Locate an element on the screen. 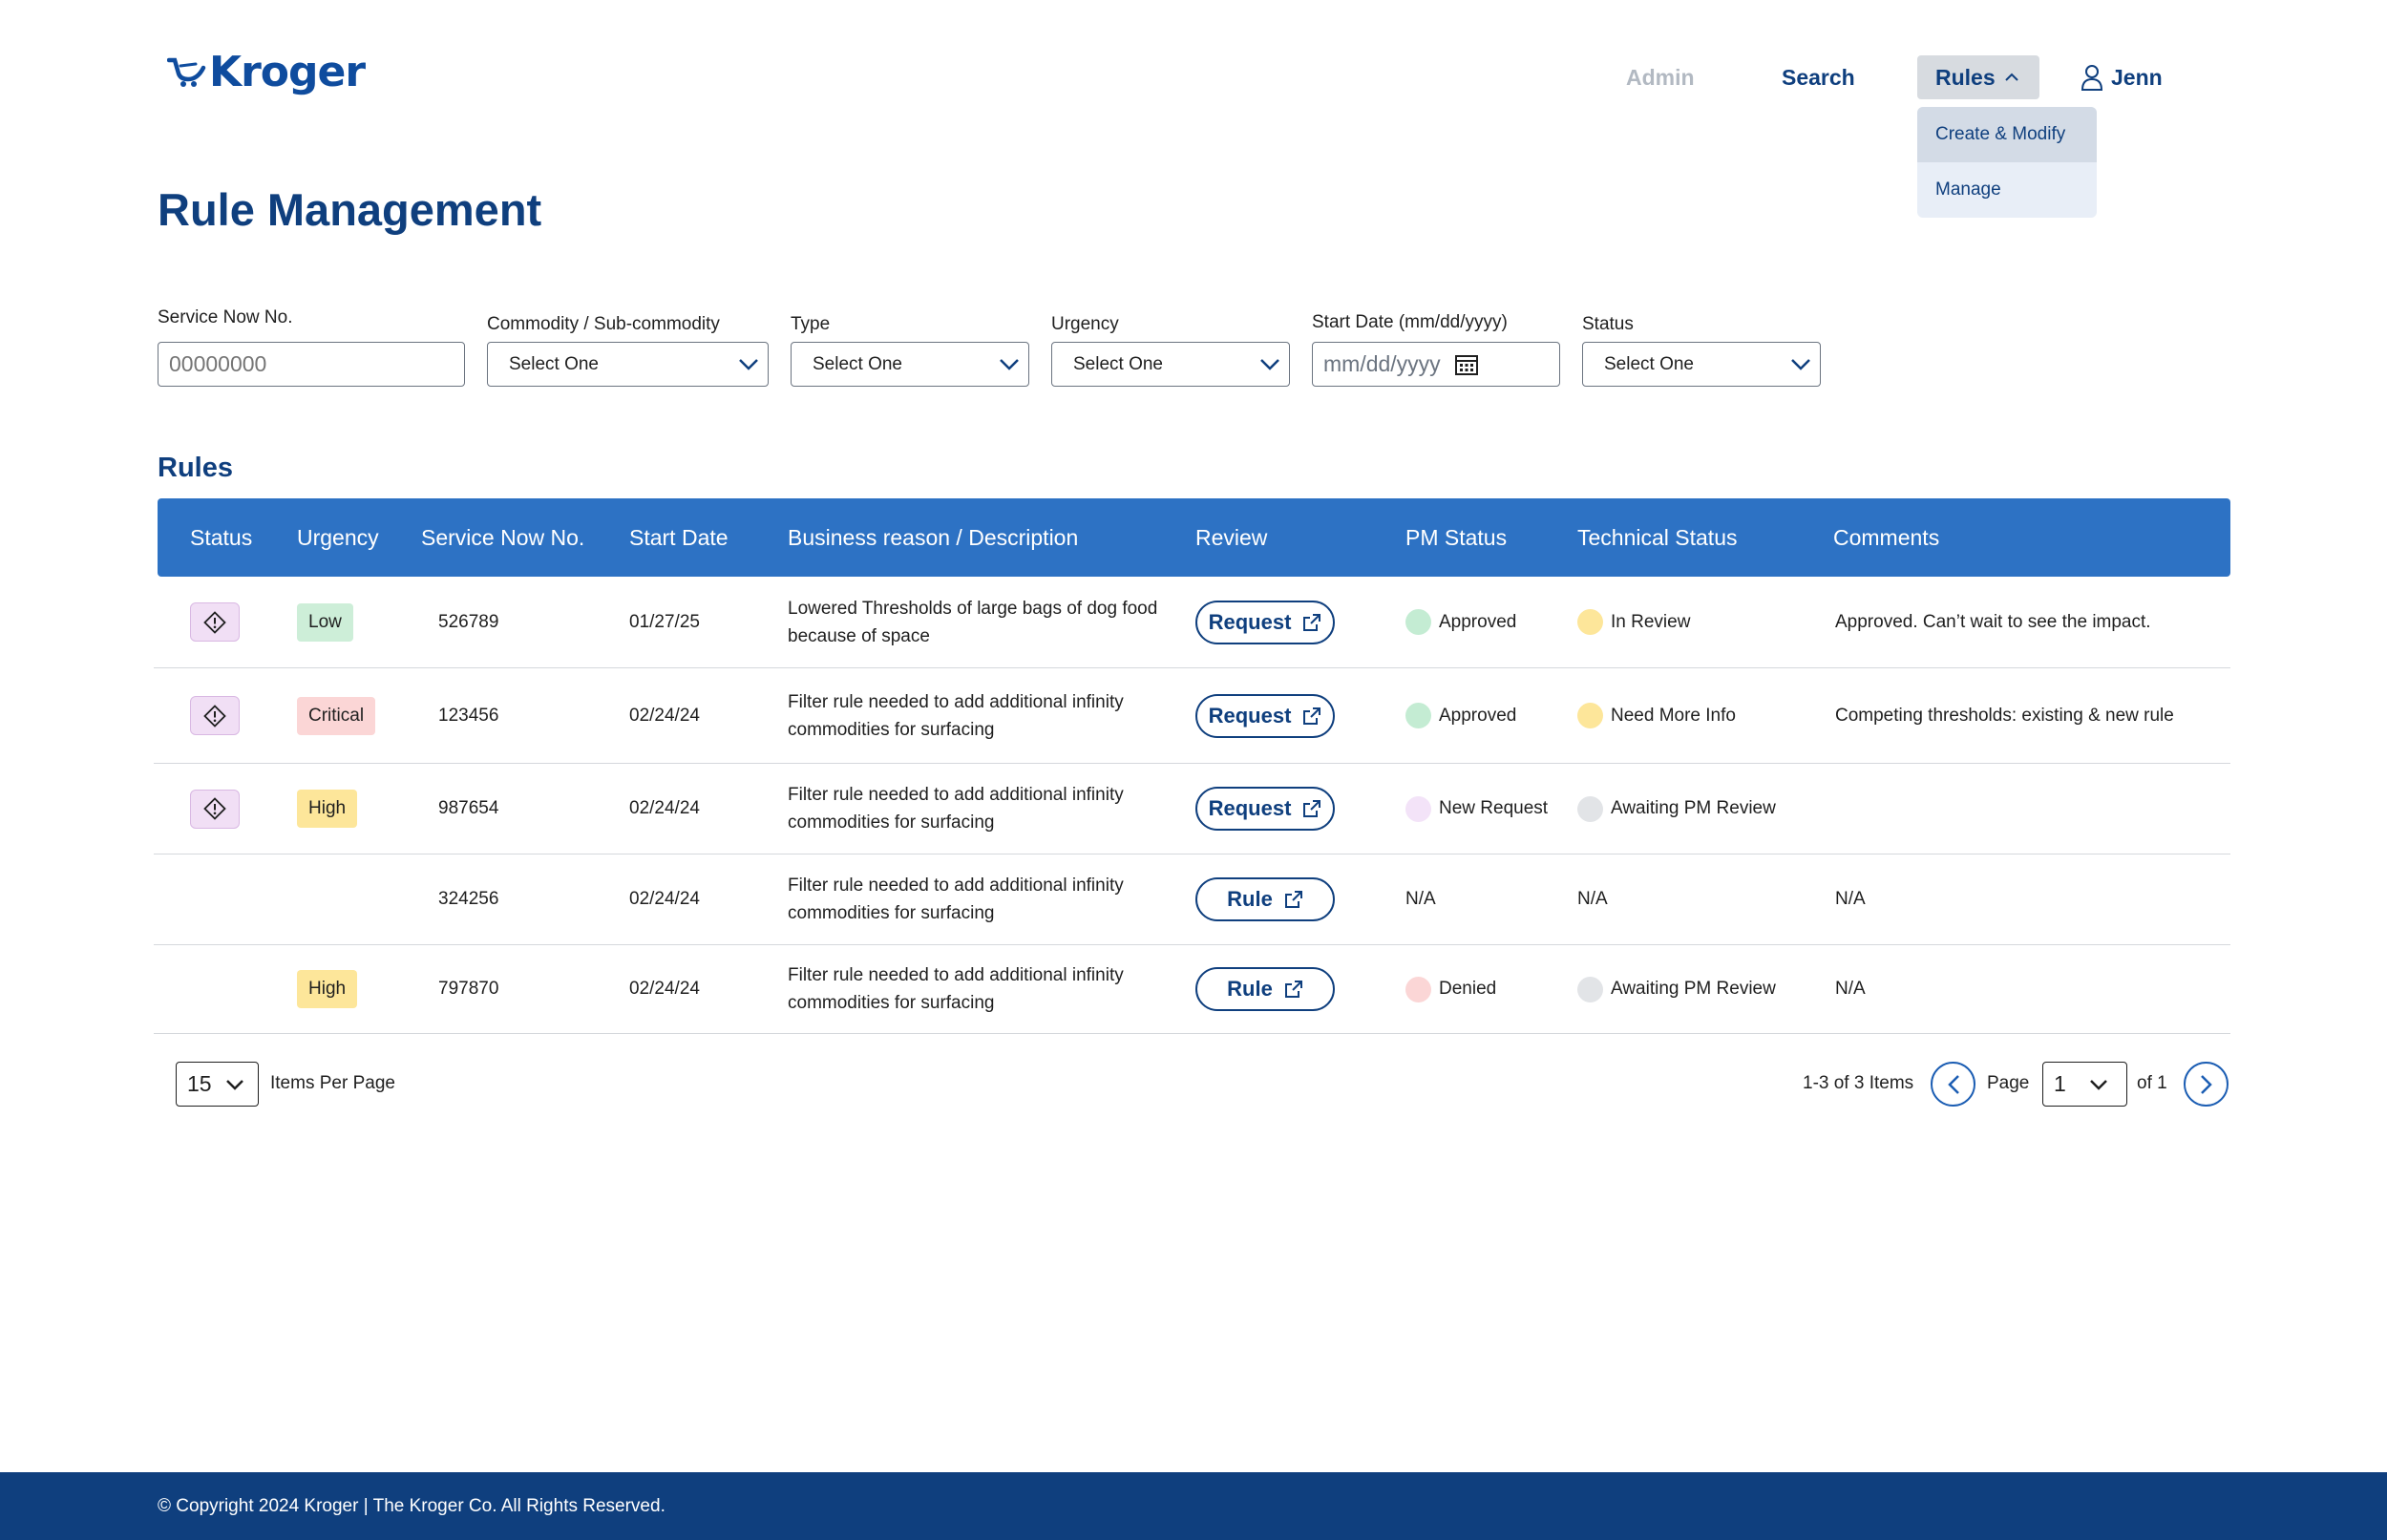 This screenshot has height=1540, width=2387. comments-cell: Approved. Can’t wait to see the impact. is located at coordinates (1993, 621).